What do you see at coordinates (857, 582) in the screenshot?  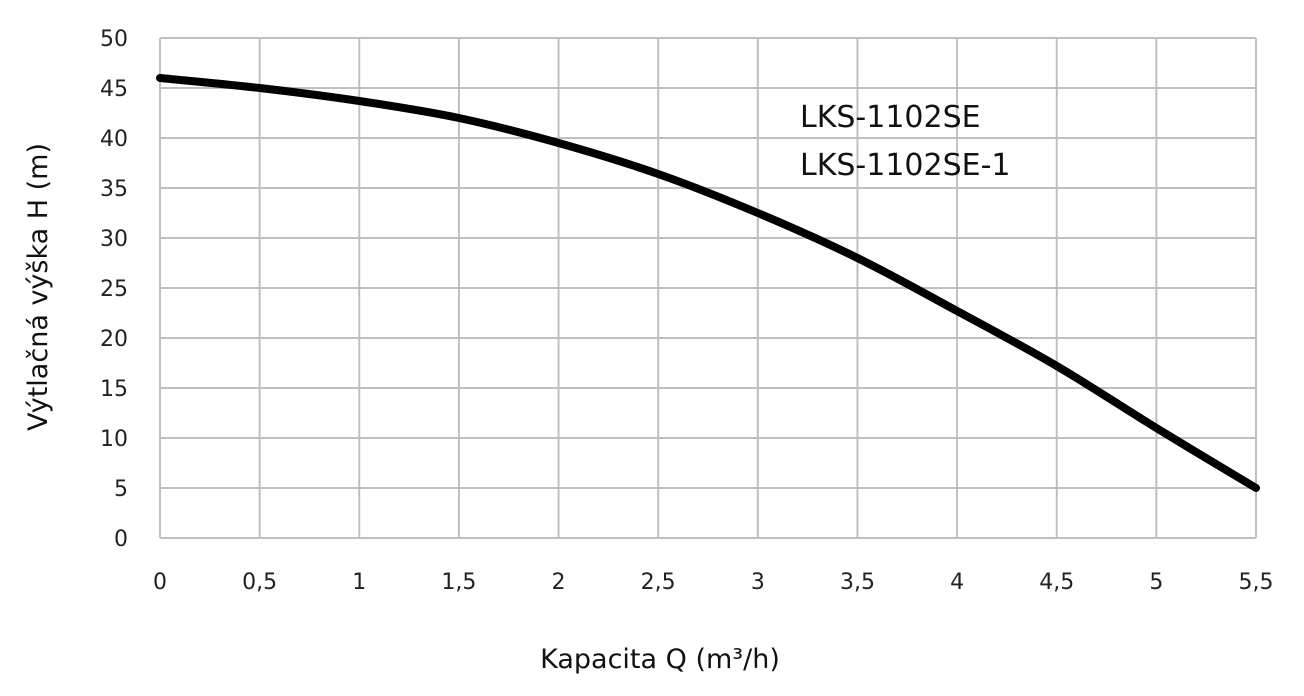 I see `x-tick-label: 3,5` at bounding box center [857, 582].